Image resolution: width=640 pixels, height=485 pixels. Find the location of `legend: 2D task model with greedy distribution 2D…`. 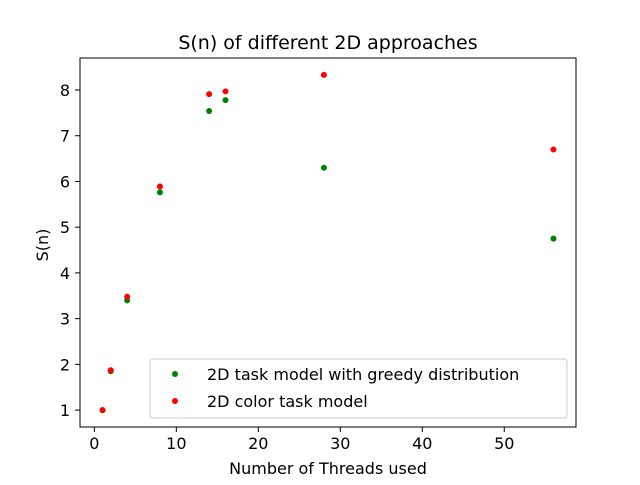

legend: 2D task model with greedy distribution 2D… is located at coordinates (358, 388).